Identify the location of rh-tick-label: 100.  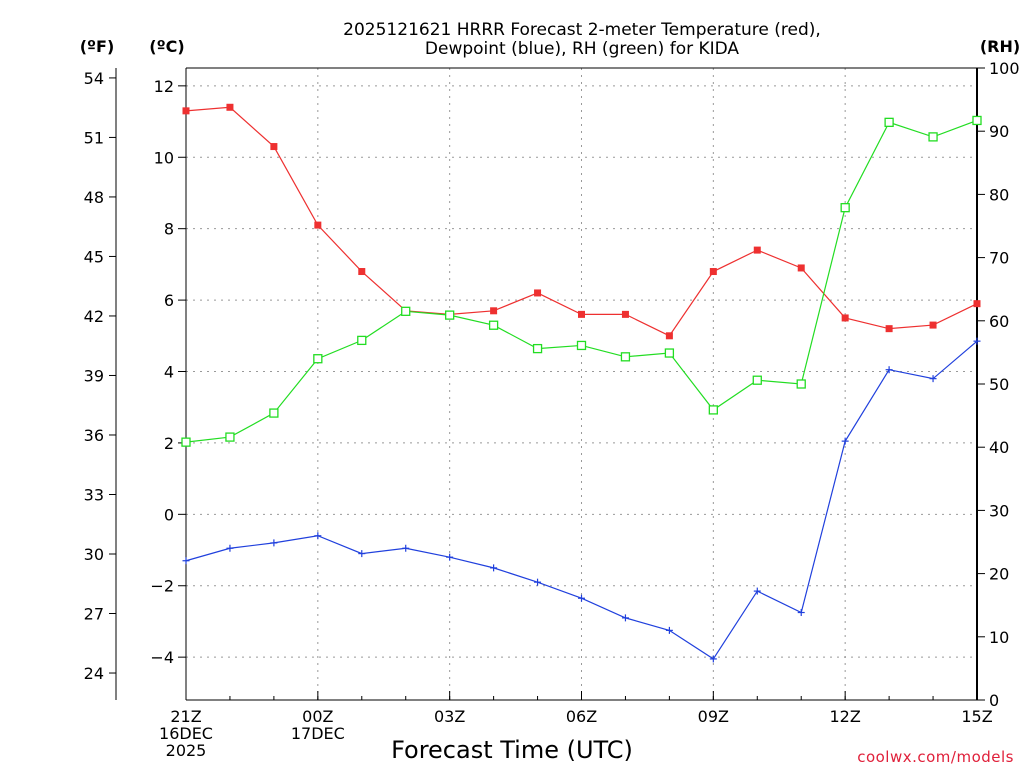
(1004, 68).